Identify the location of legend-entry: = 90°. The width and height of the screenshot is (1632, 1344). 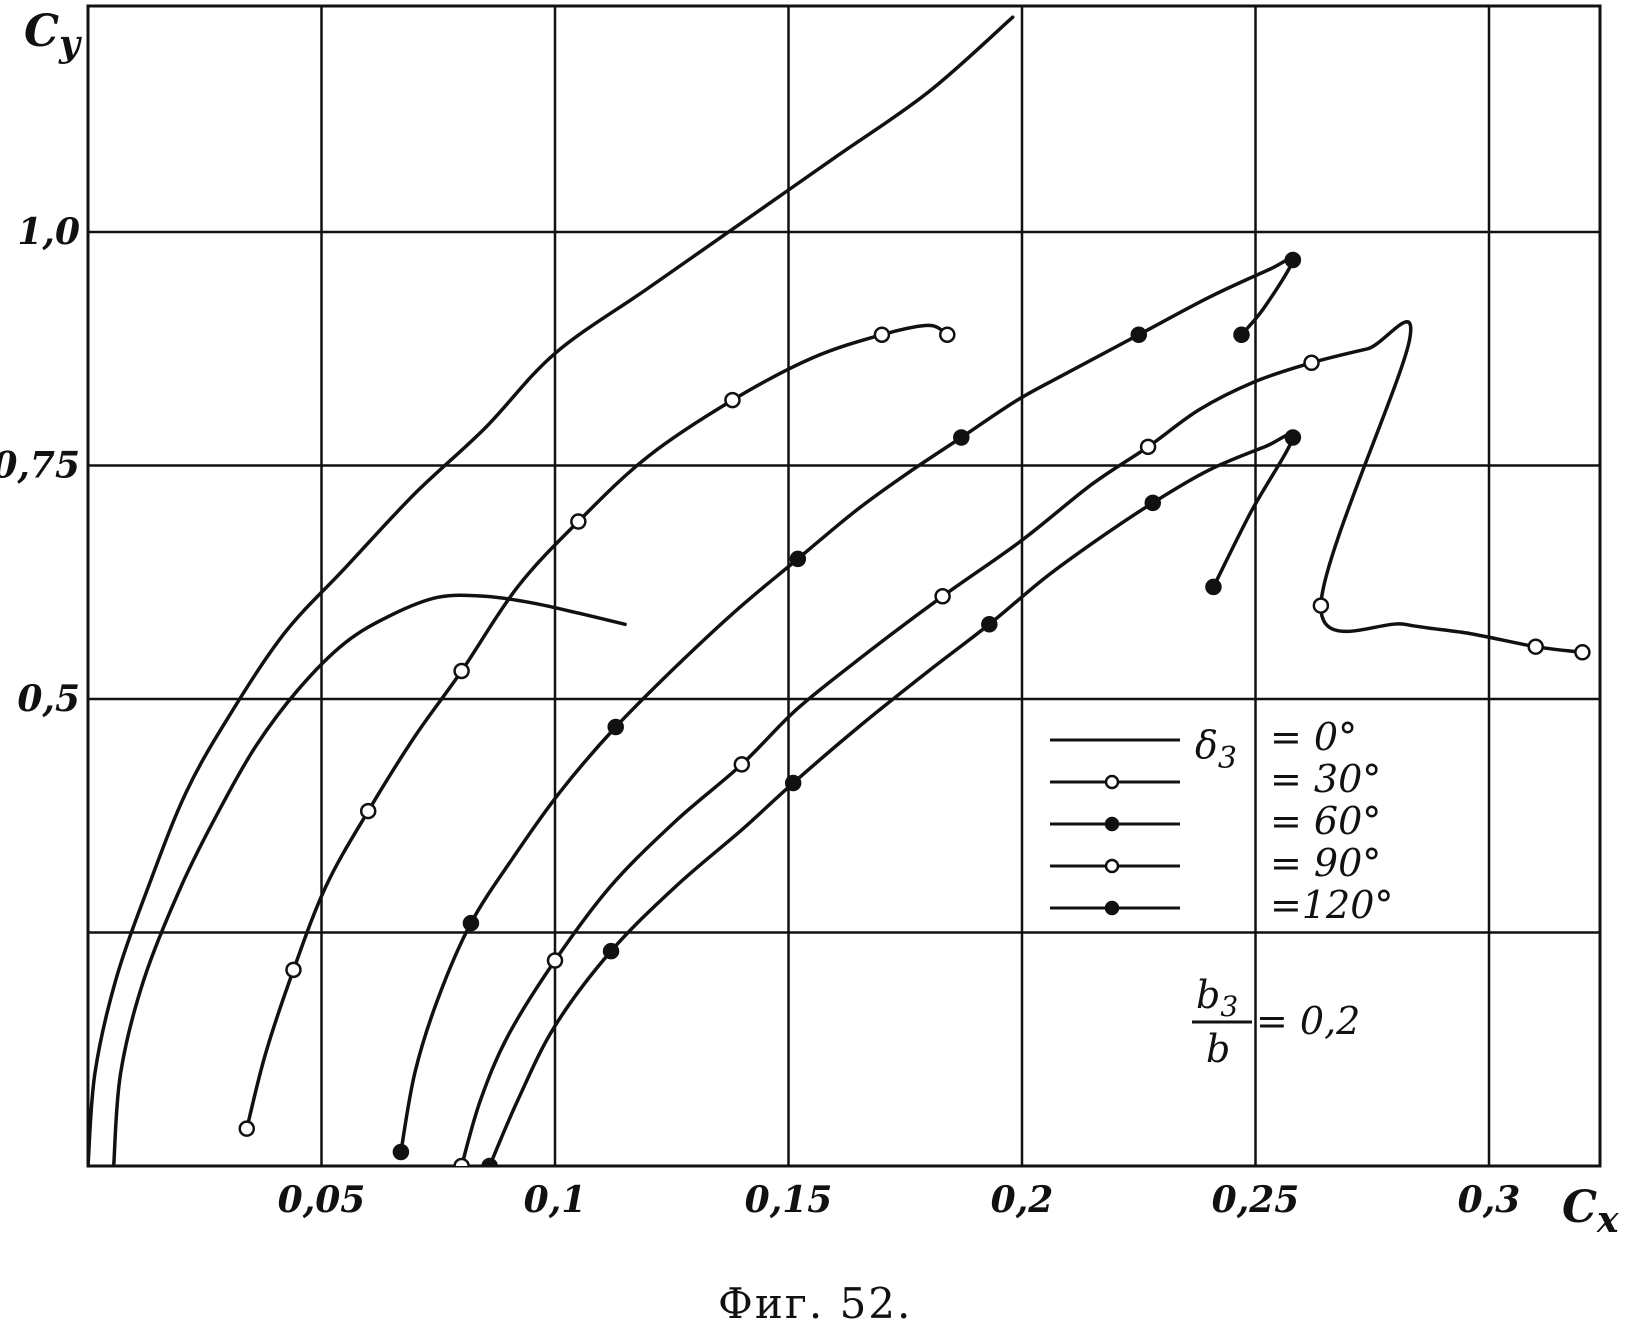
(1215, 863).